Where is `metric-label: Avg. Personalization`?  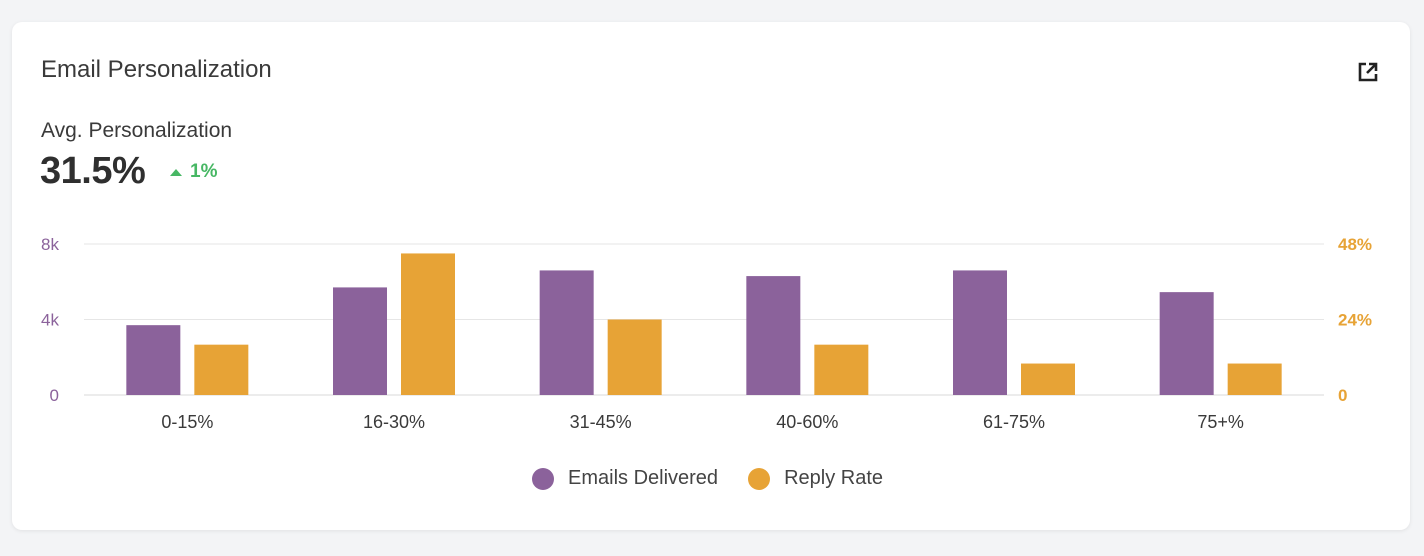
metric-label: Avg. Personalization is located at coordinates (137, 130).